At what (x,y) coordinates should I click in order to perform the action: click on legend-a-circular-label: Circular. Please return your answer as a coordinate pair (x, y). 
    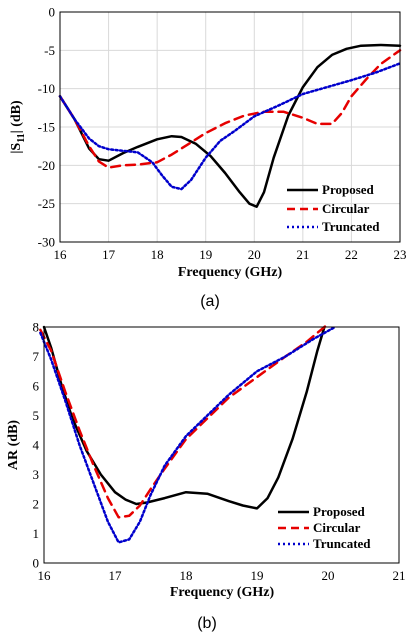
    Looking at the image, I should click on (346, 208).